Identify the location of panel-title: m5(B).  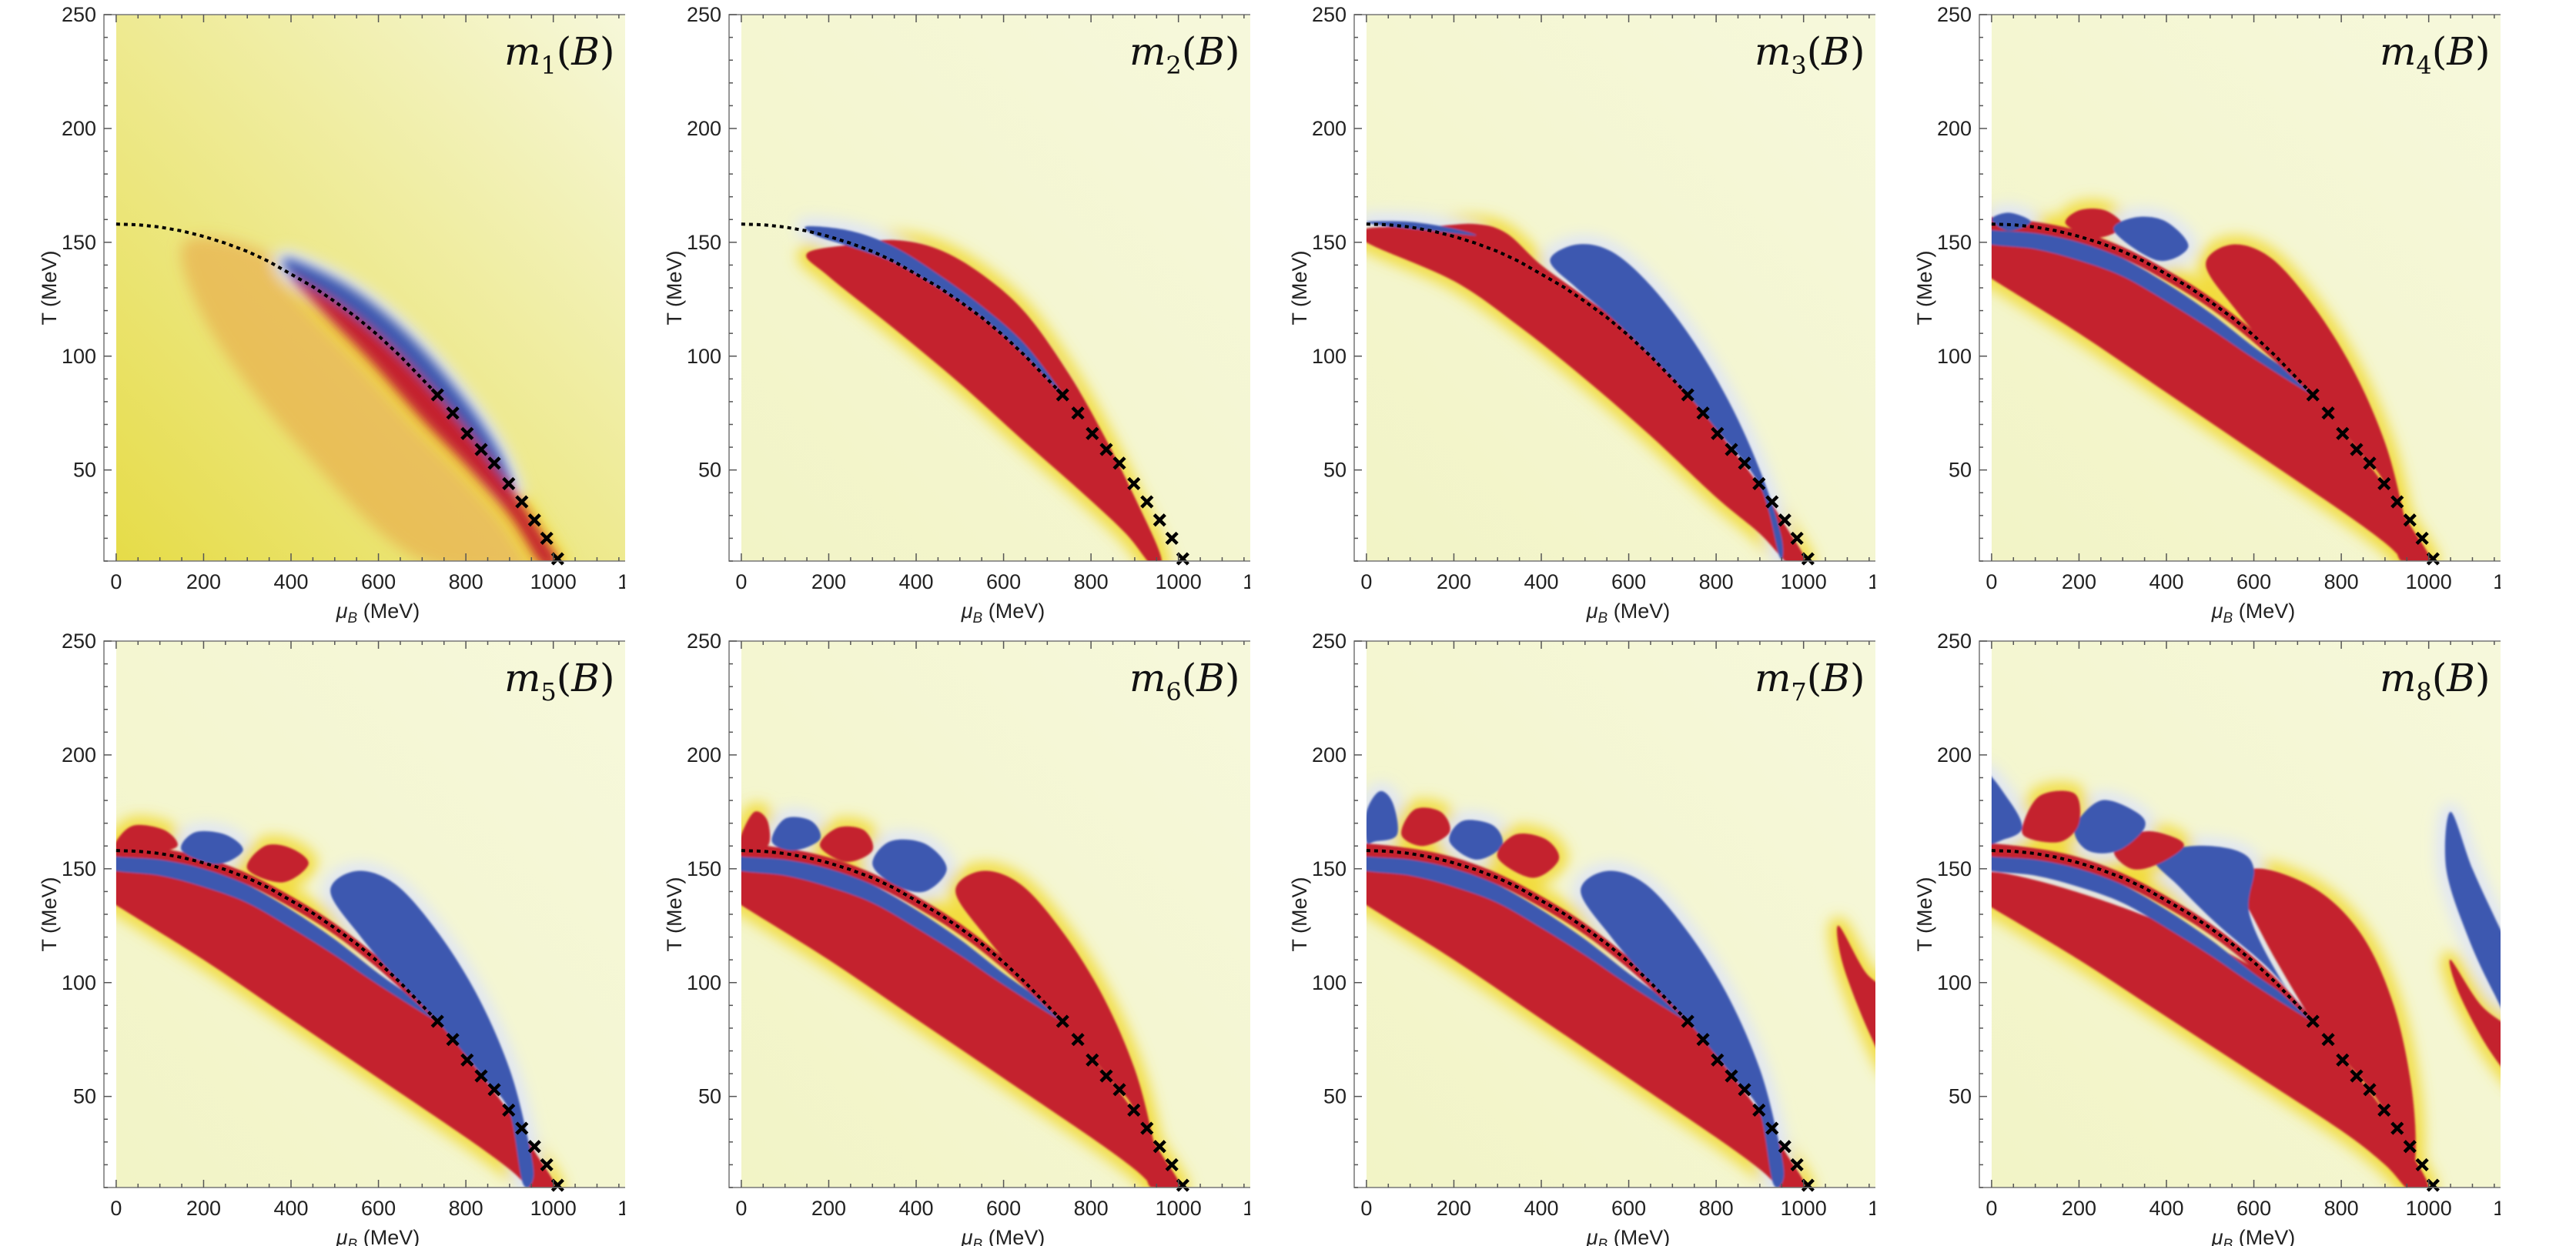
(559, 681).